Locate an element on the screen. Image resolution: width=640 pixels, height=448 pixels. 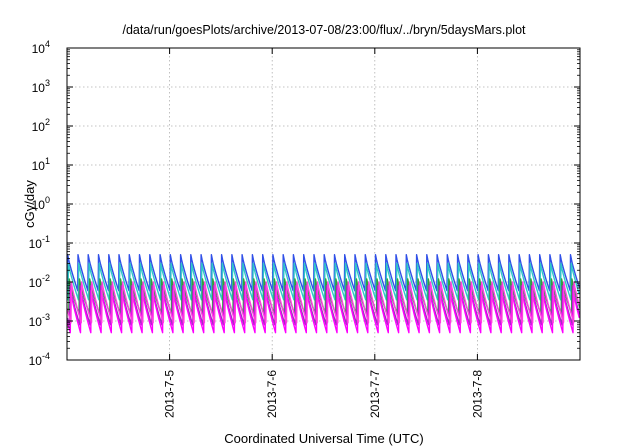
y-tick-label: 10⁻⁴ is located at coordinates (39, 359).